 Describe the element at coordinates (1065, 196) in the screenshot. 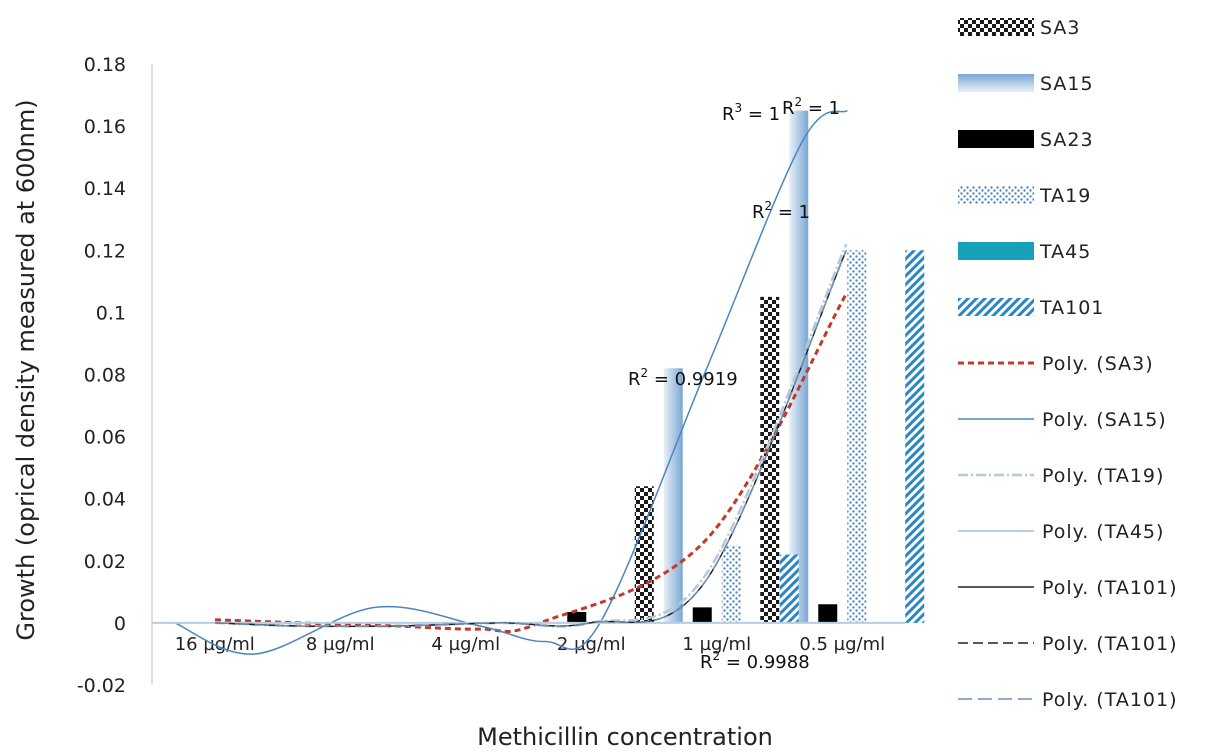

I see `legend-label: TA19` at that location.